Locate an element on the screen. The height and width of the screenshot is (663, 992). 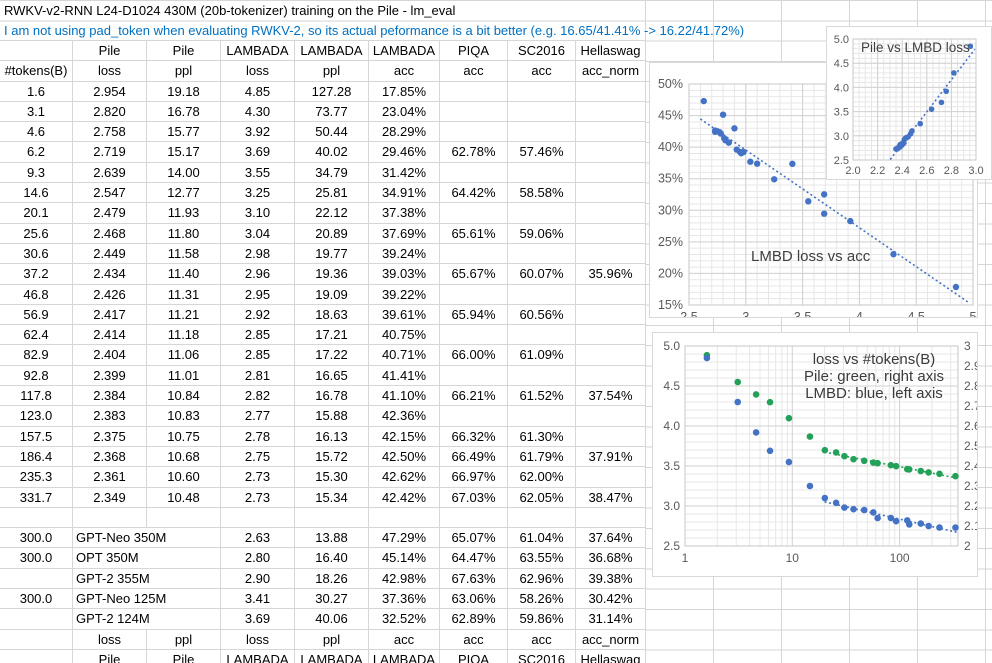
table-cell: 1.6 is located at coordinates (36, 91).